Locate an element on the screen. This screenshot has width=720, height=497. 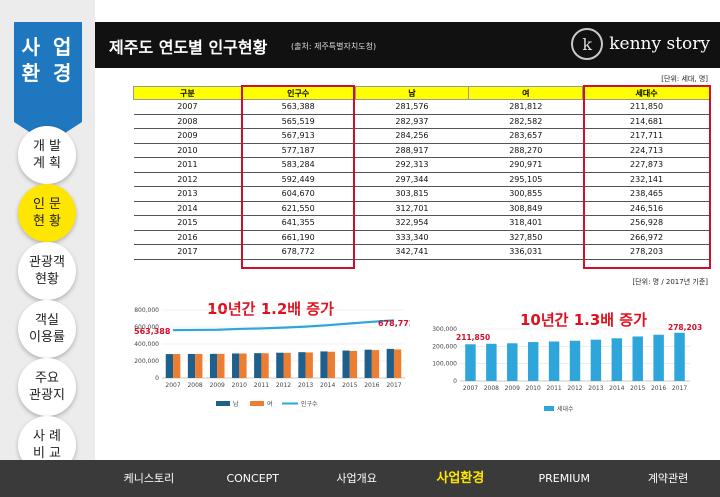
y-tick-label: 400,000 is located at coordinates (146, 344).